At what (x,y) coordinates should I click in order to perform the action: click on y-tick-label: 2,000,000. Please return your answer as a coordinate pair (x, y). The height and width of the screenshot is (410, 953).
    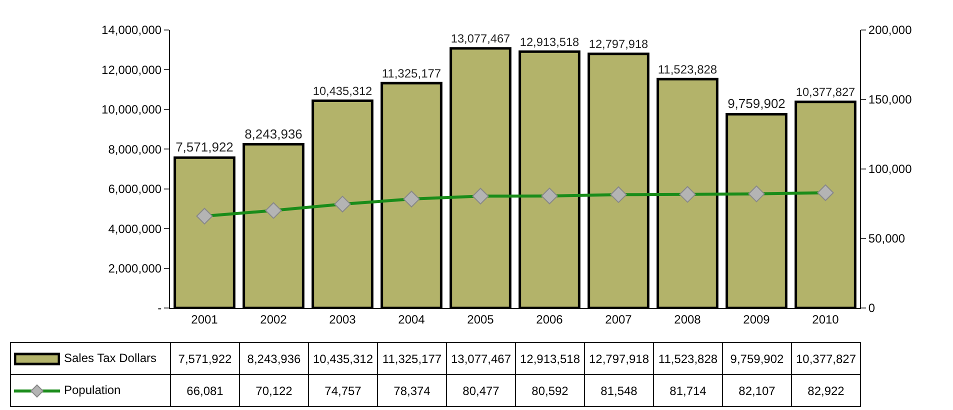
    Looking at the image, I should click on (135, 268).